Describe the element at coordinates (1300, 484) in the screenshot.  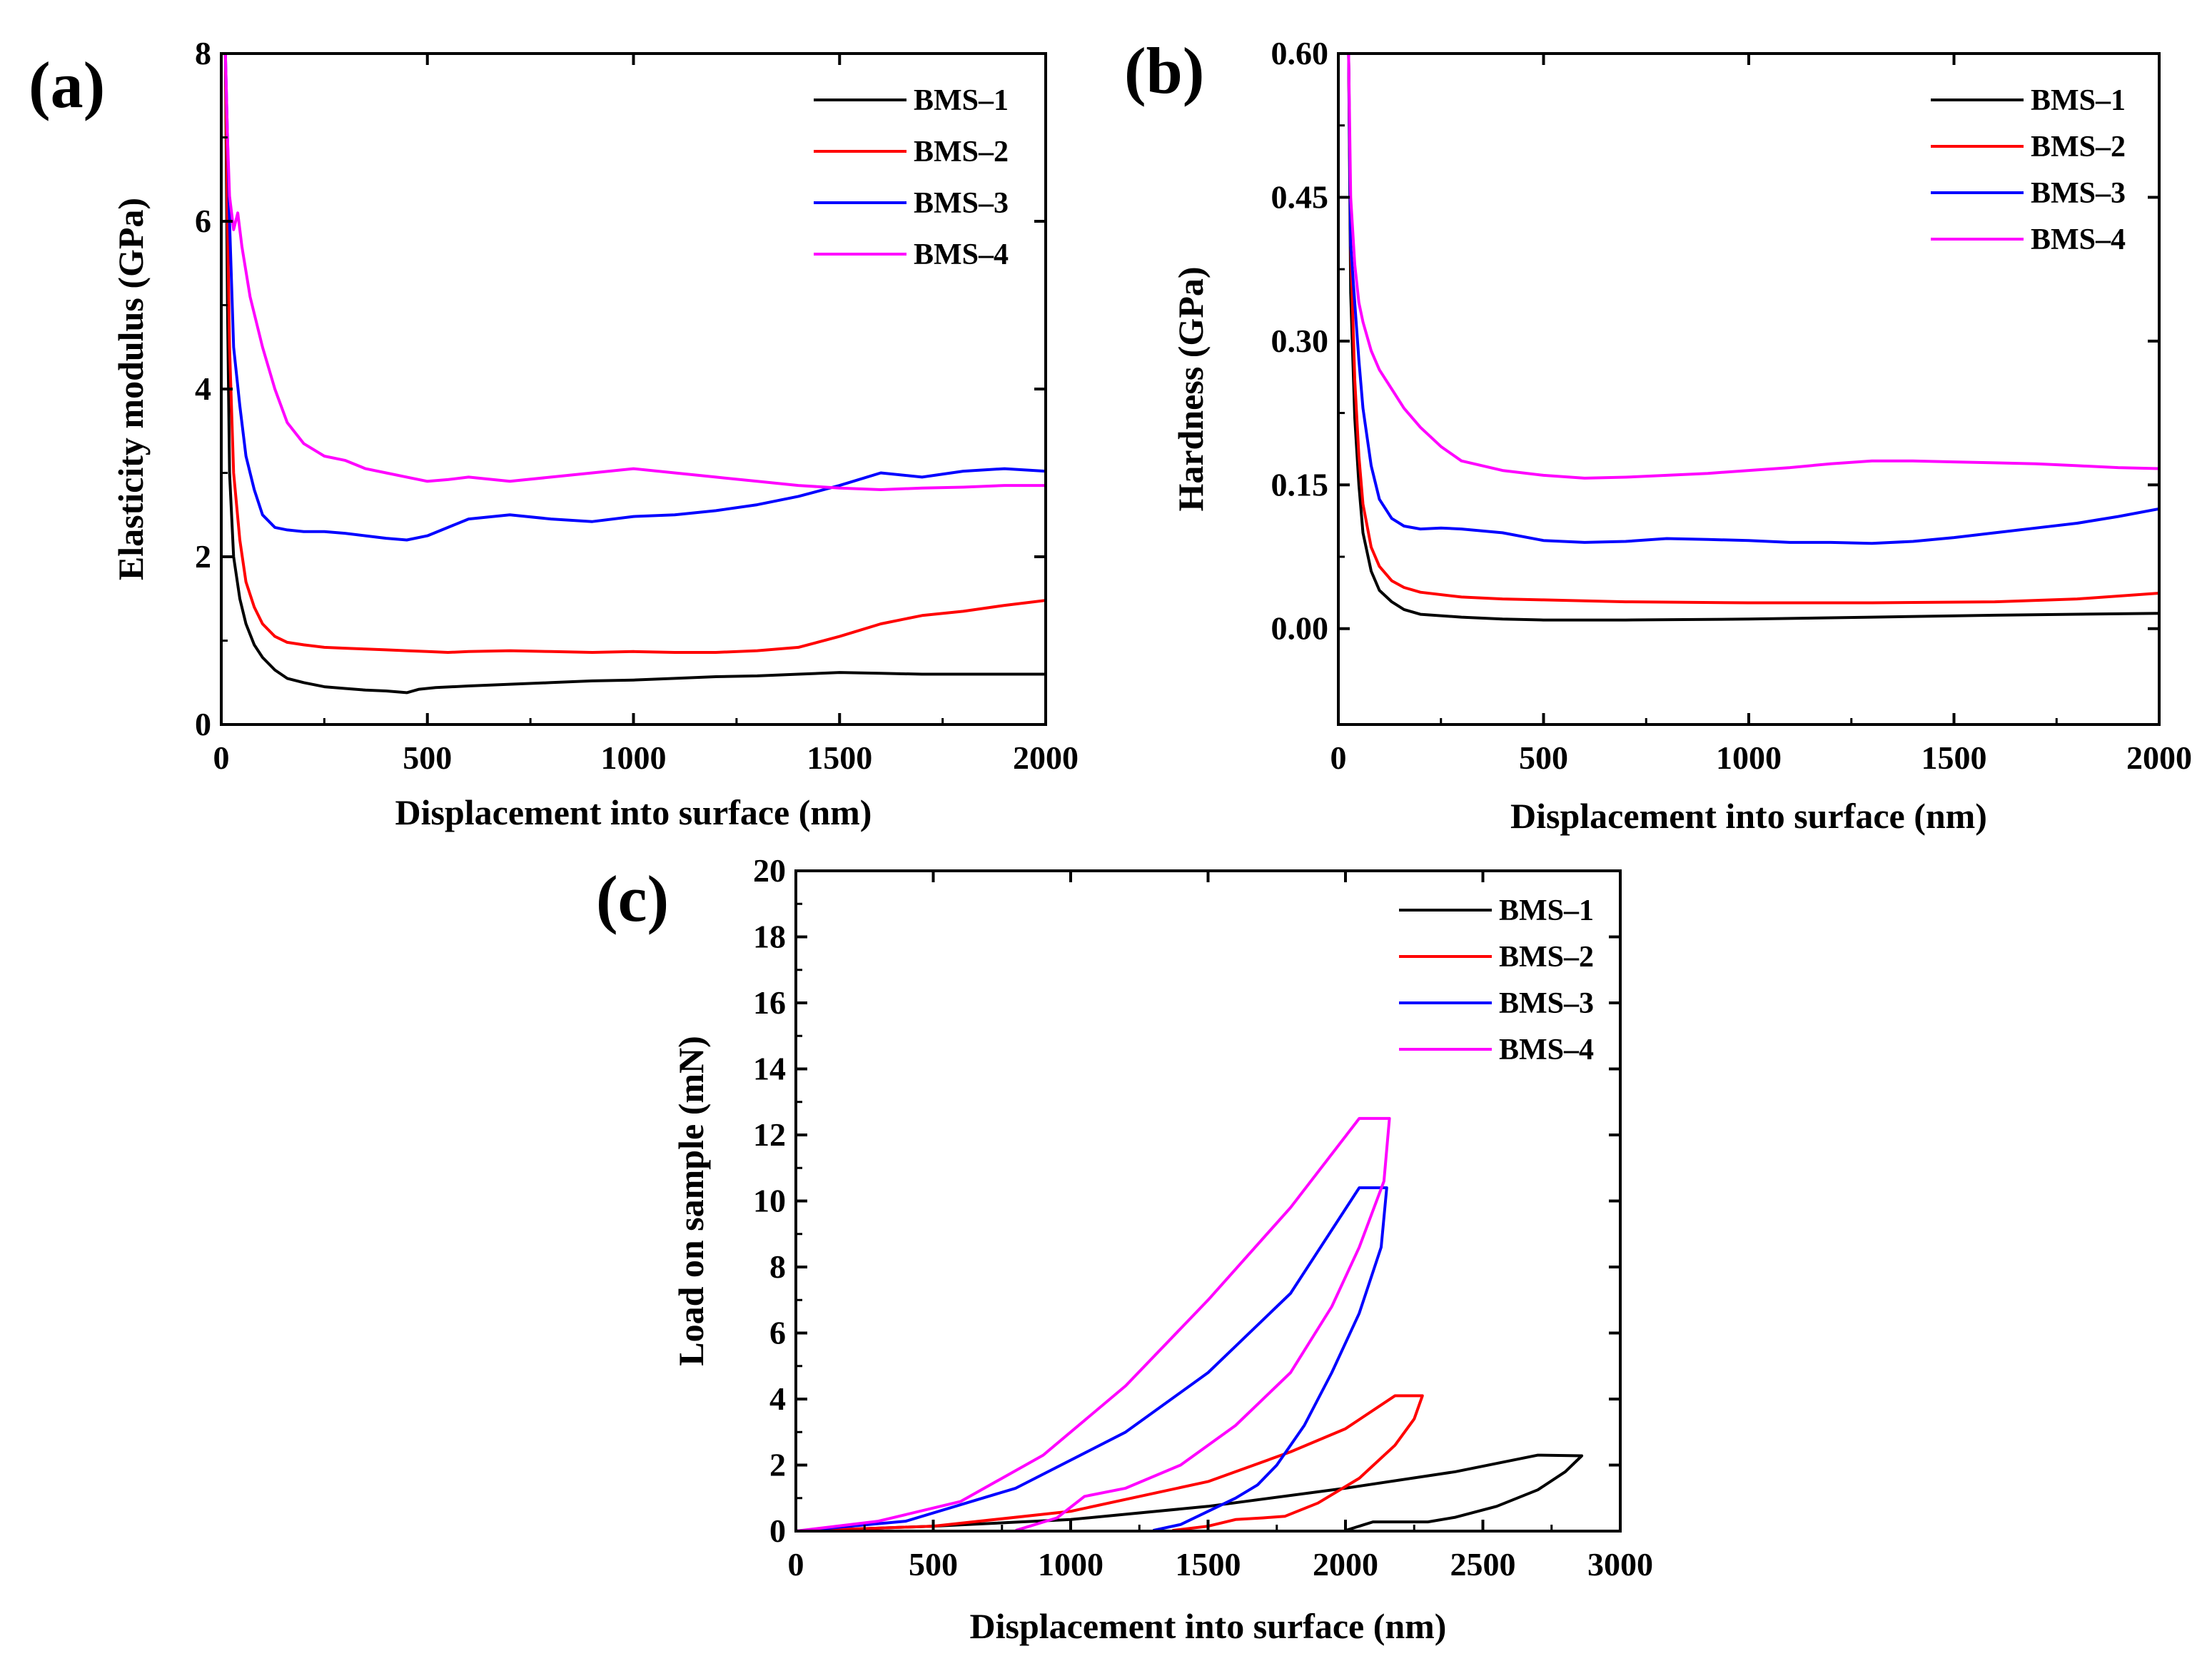
I see `y-tick-label: 0.15` at that location.